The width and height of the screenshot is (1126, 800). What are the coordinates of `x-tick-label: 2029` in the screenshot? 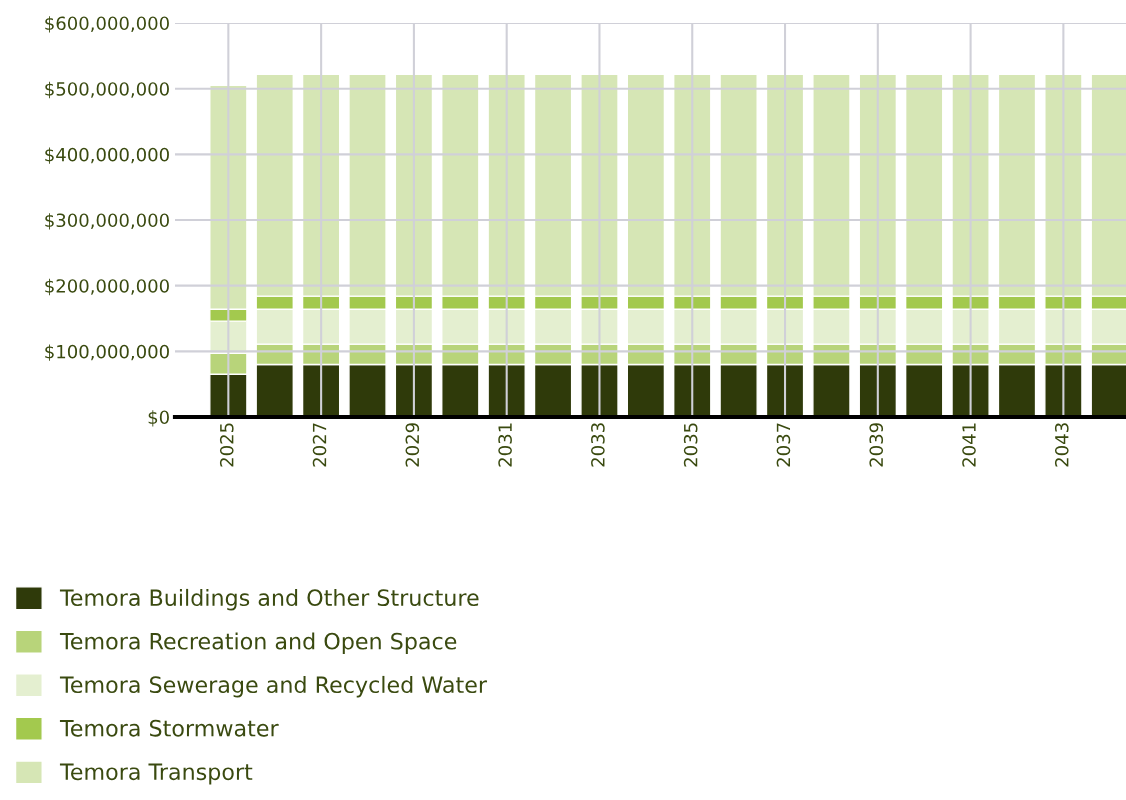 It's located at (412, 445).